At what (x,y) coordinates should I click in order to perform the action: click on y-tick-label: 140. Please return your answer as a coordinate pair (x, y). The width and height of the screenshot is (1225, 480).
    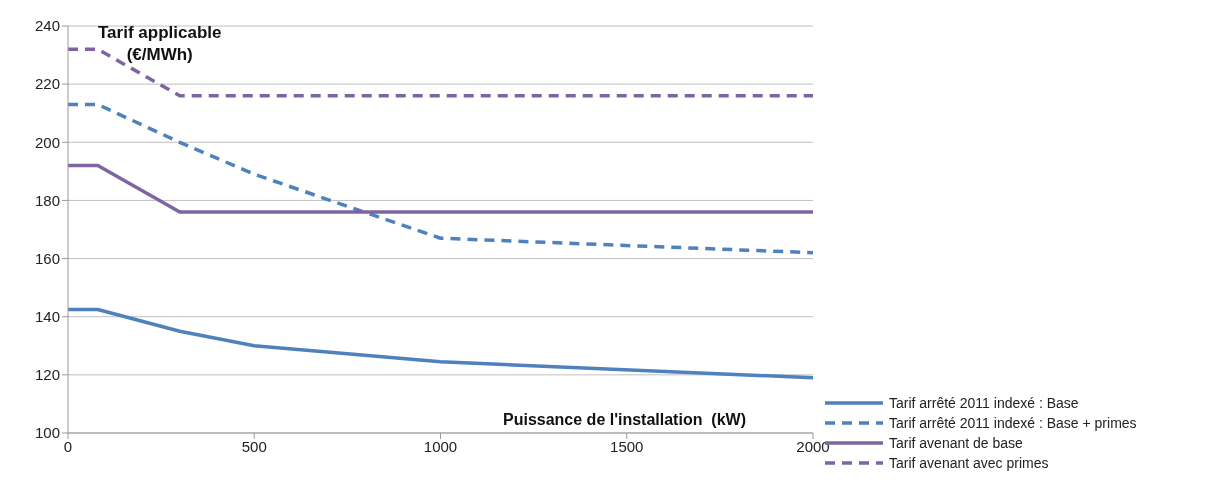
    Looking at the image, I should click on (47, 317).